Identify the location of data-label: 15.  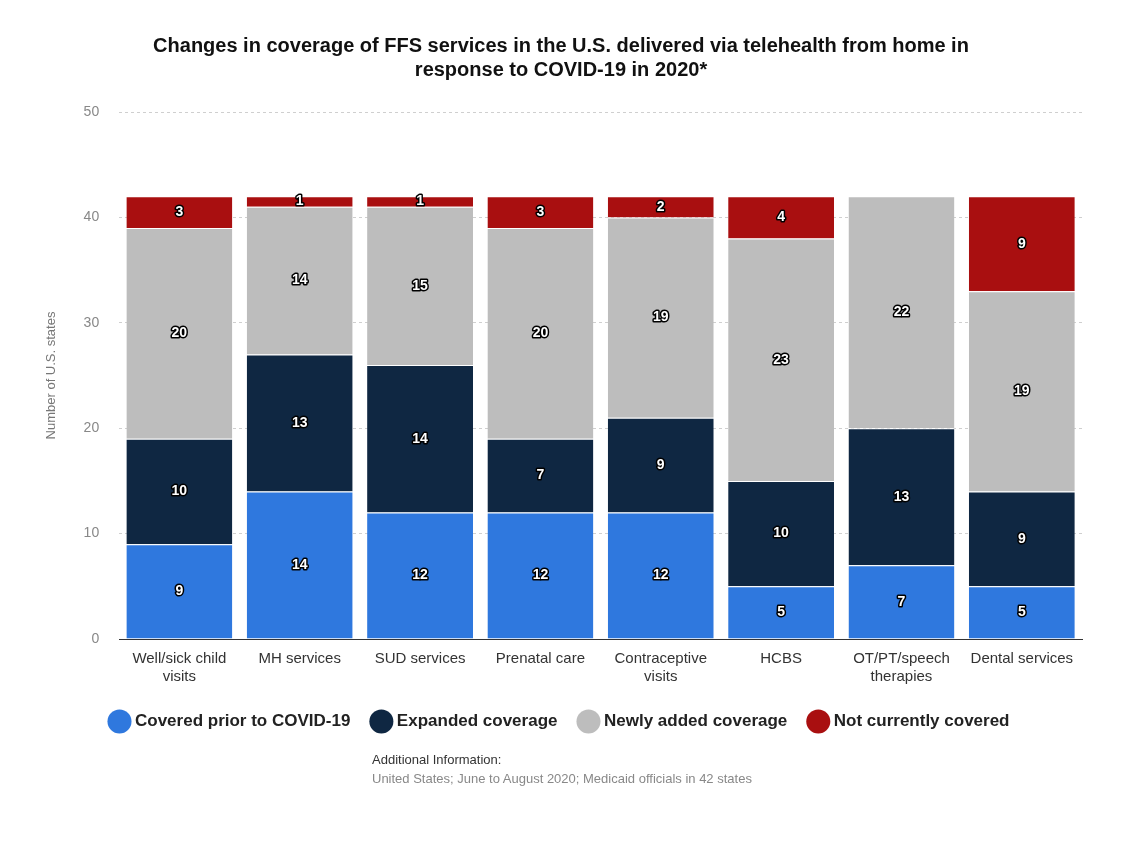
(420, 284).